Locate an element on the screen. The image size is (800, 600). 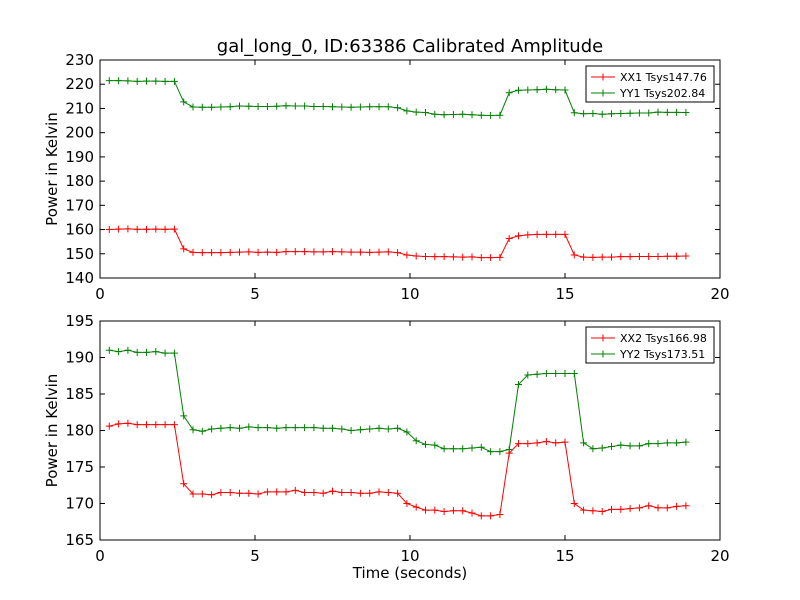
y-tick-label: 150 is located at coordinates (79, 254).